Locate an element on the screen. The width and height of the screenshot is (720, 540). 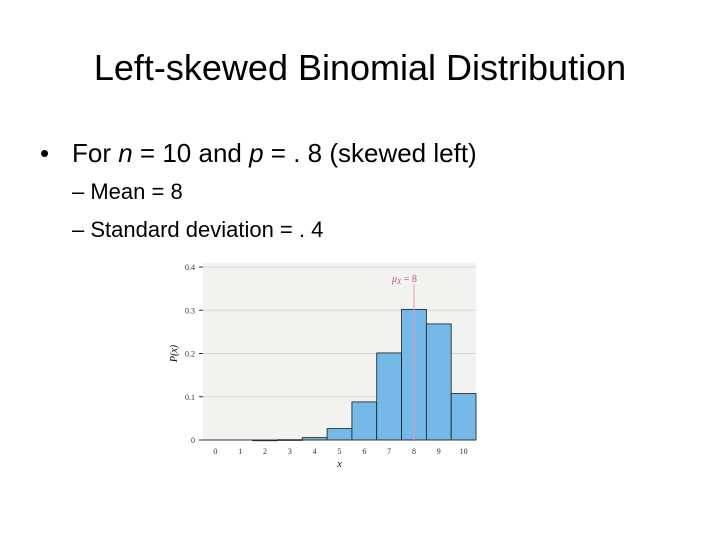
y-tick-label: 0.3 is located at coordinates (190, 310).